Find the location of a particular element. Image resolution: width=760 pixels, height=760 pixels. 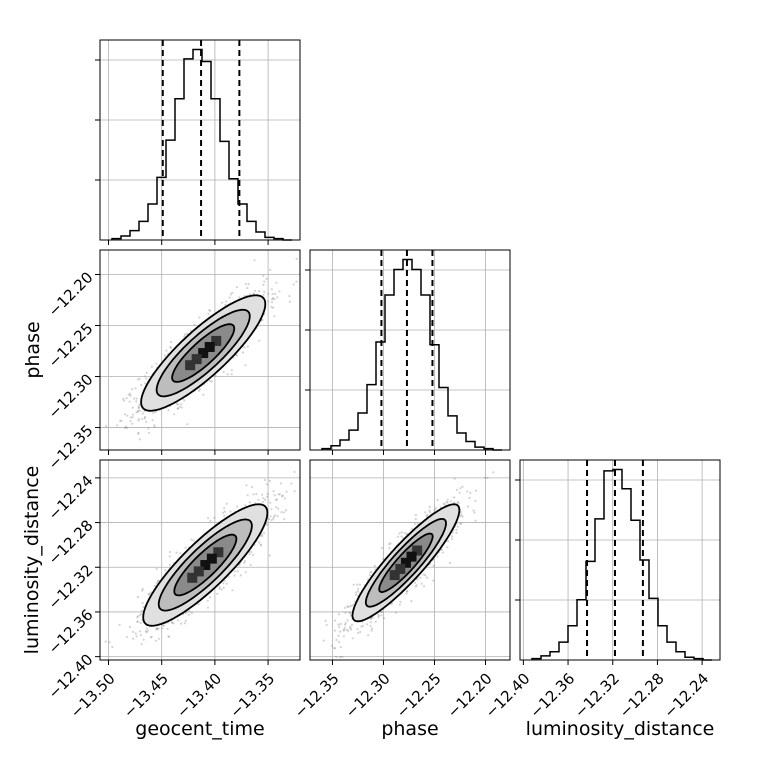

histogram-step-line is located at coordinates (201, 144).